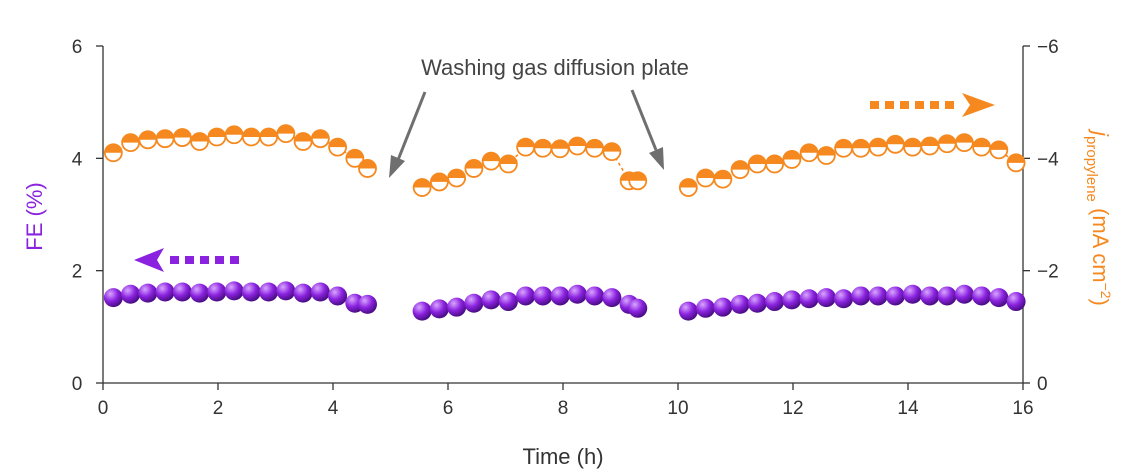 The width and height of the screenshot is (1131, 471). What do you see at coordinates (1042, 384) in the screenshot?
I see `y-right-tick-label: 0` at bounding box center [1042, 384].